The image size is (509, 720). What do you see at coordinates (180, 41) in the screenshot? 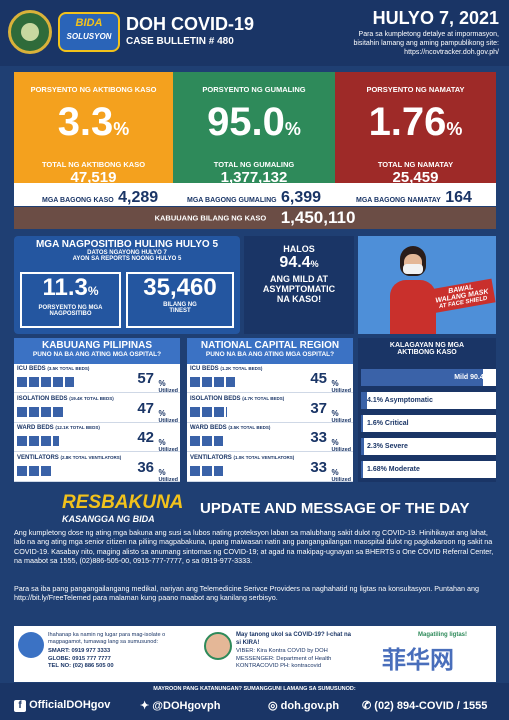
I see `bulletin-number: CASE BULLETIN # 480` at bounding box center [180, 41].